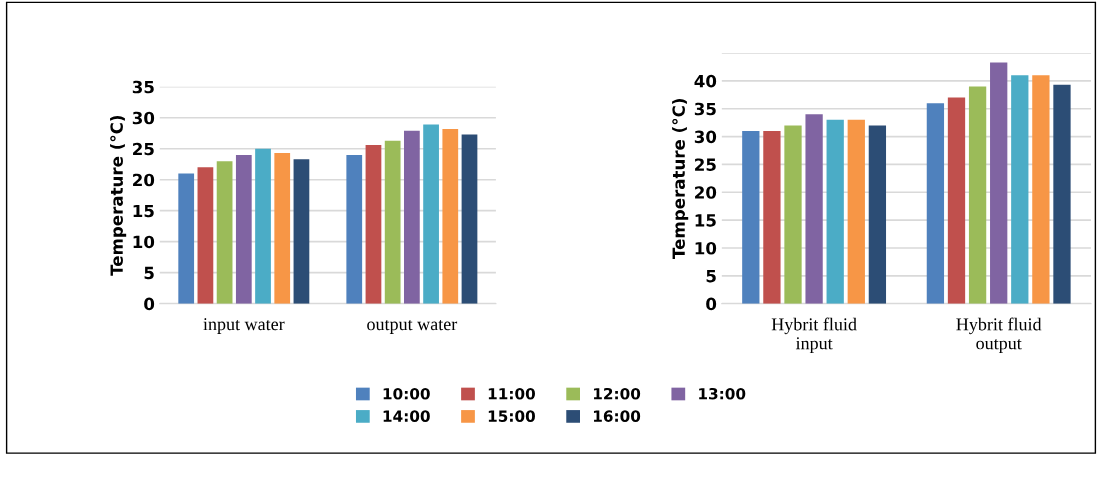  I want to click on legend-label: 11:00, so click(511, 393).